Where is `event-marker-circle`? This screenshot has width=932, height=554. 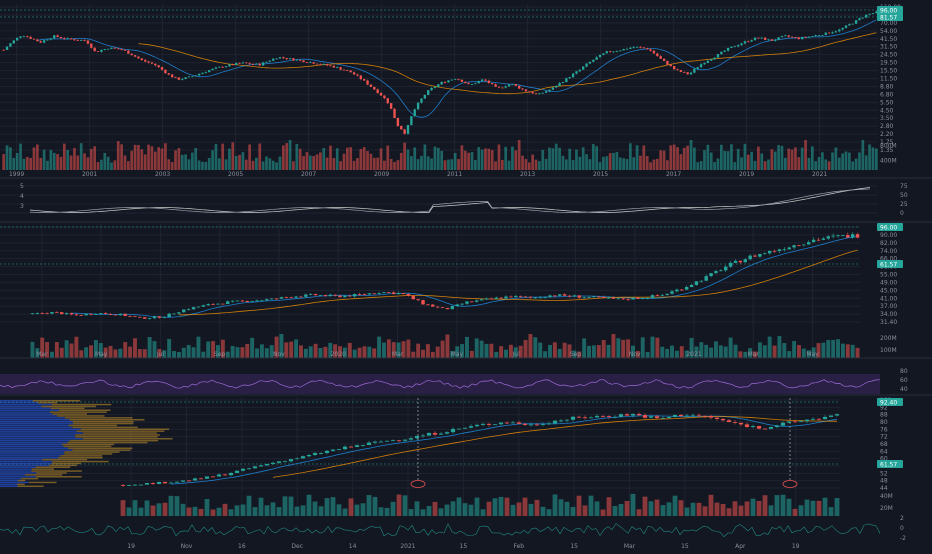
event-marker-circle is located at coordinates (418, 484).